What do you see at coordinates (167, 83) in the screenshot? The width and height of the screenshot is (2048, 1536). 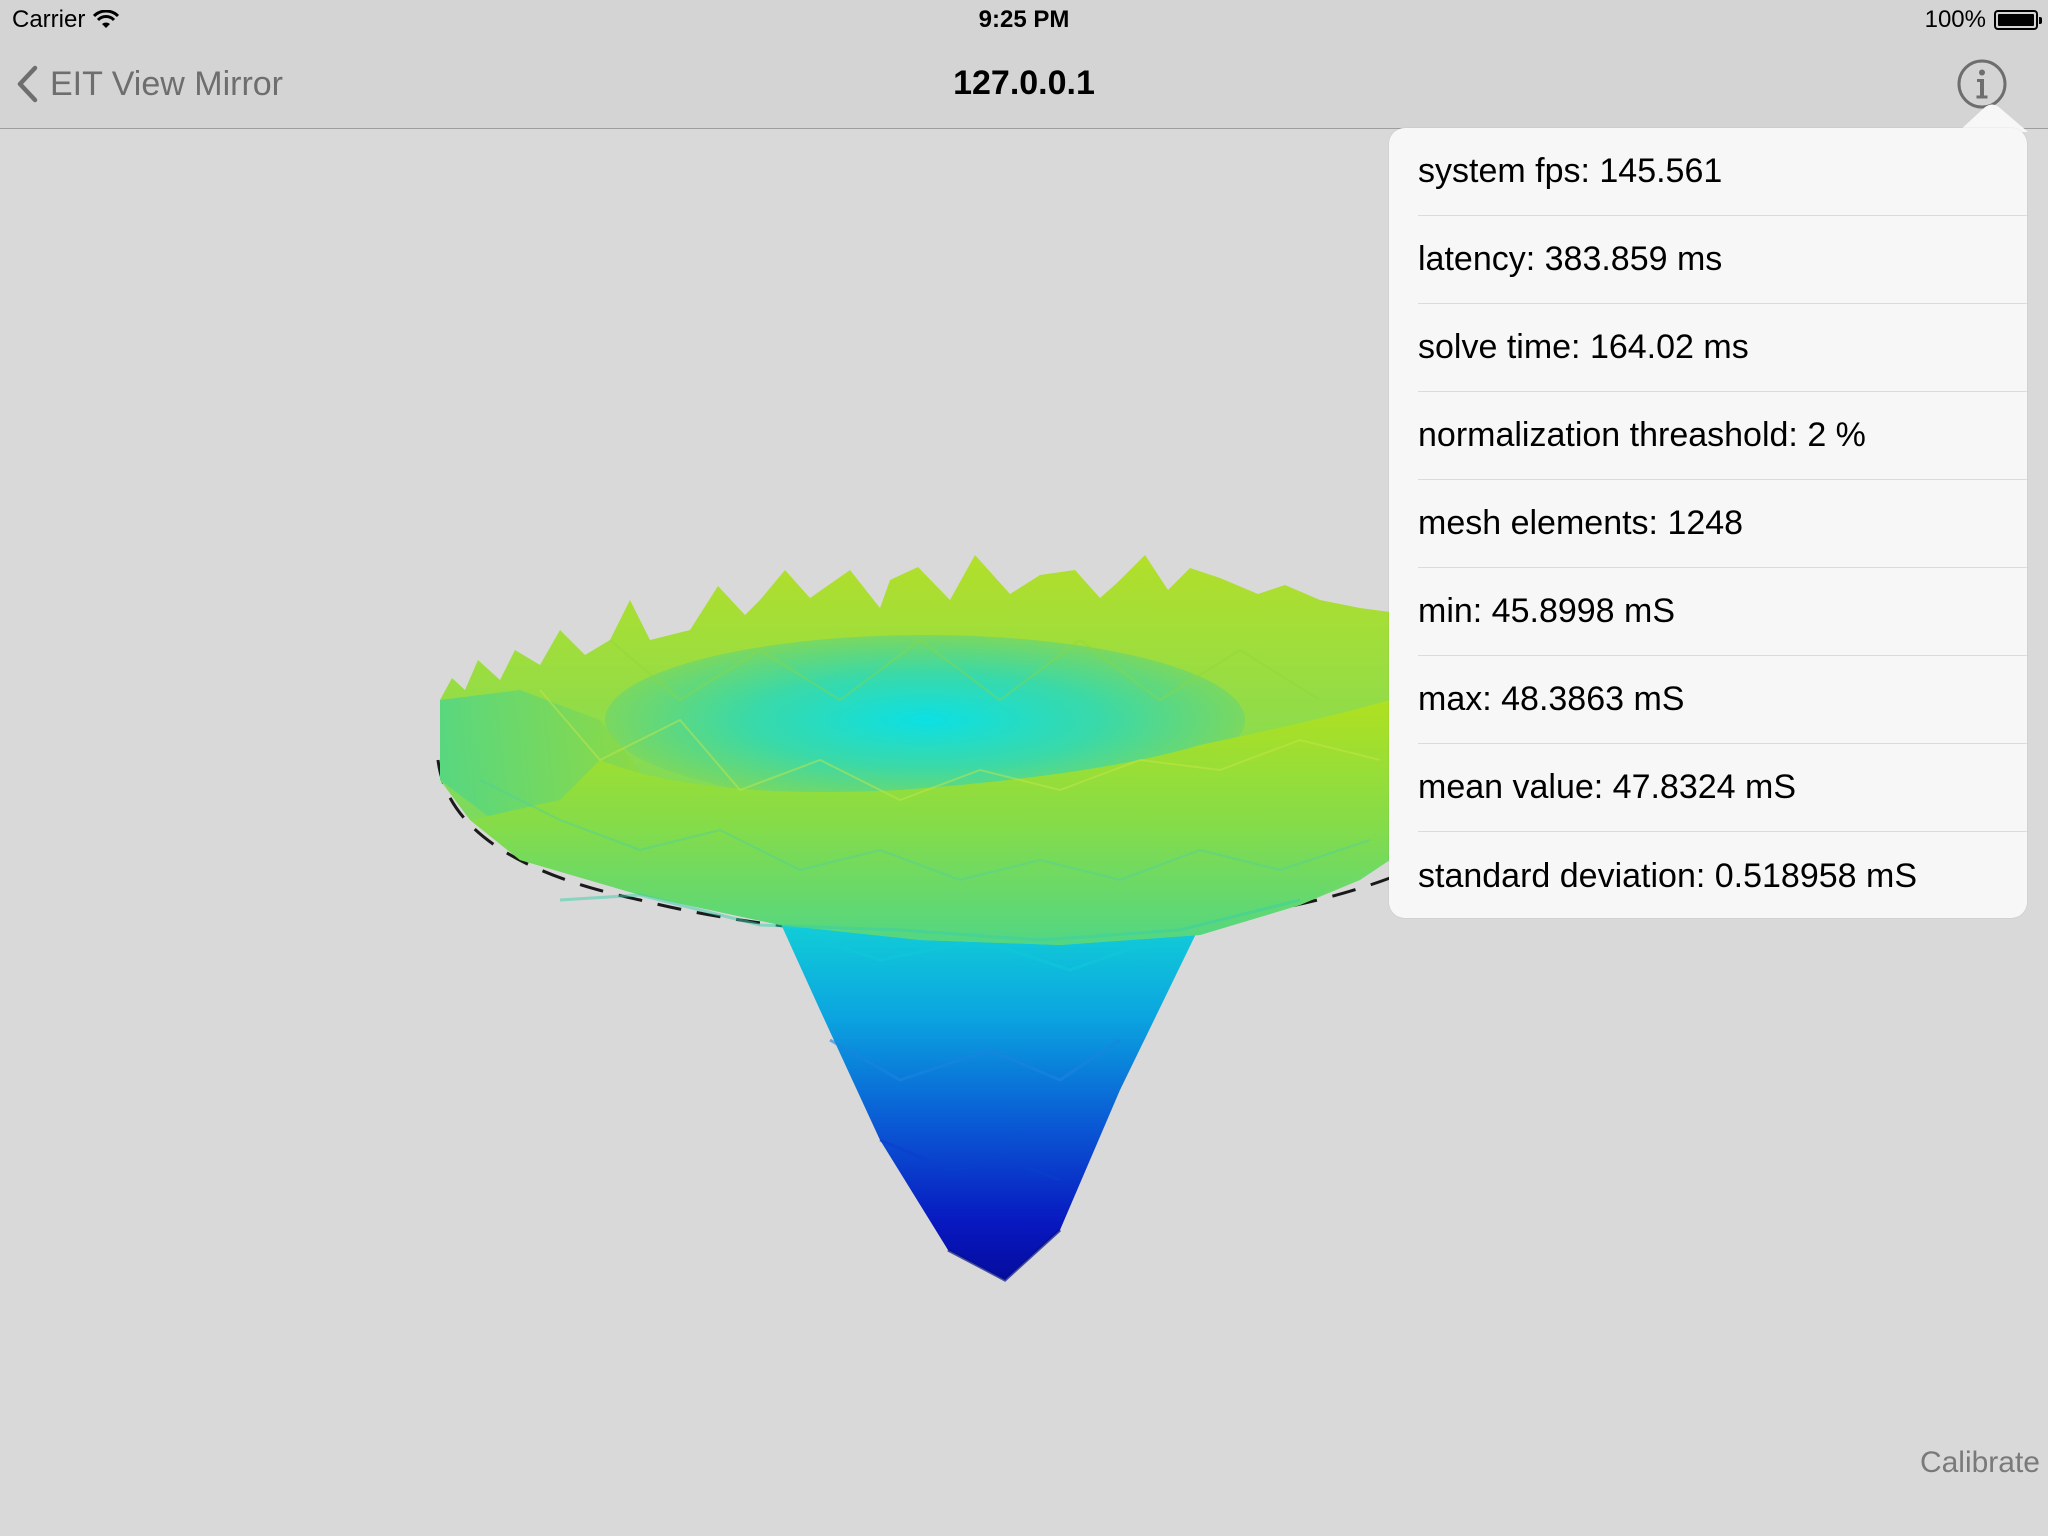 I see `back-button-label: EIT View Mirror` at bounding box center [167, 83].